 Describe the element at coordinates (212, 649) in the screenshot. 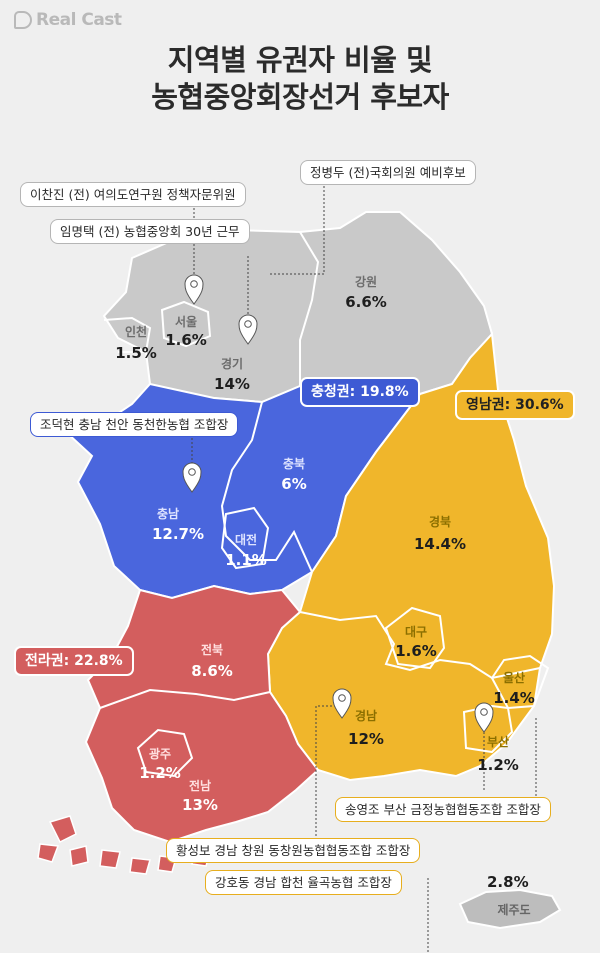

I see `region-name-jeonbuk: 전북` at that location.